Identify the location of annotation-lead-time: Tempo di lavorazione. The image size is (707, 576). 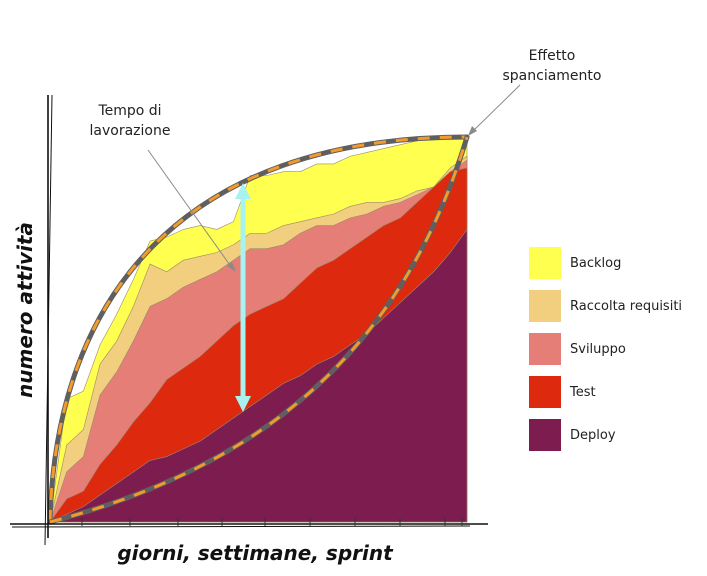
(130, 121).